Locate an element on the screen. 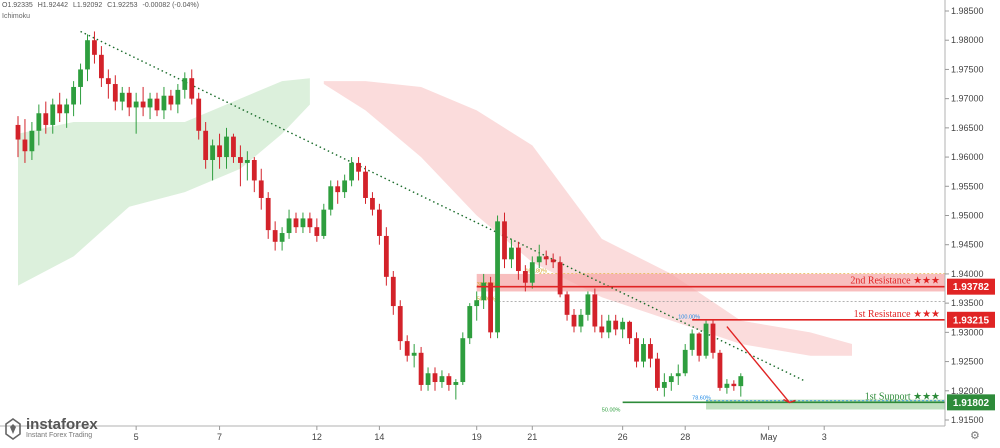 The image size is (1000, 448). forecast-line is located at coordinates (758, 364).